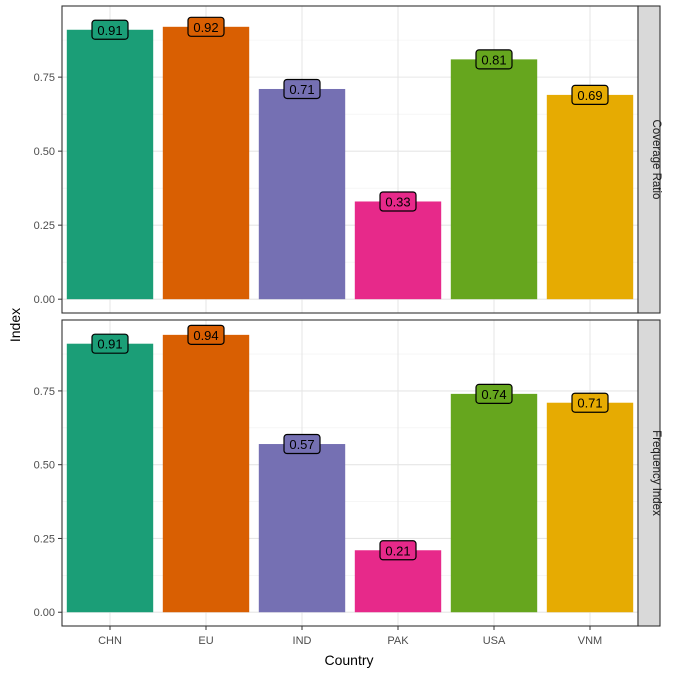 This screenshot has height=680, width=675. Describe the element at coordinates (590, 641) in the screenshot. I see `x-tick-label: VNM` at that location.